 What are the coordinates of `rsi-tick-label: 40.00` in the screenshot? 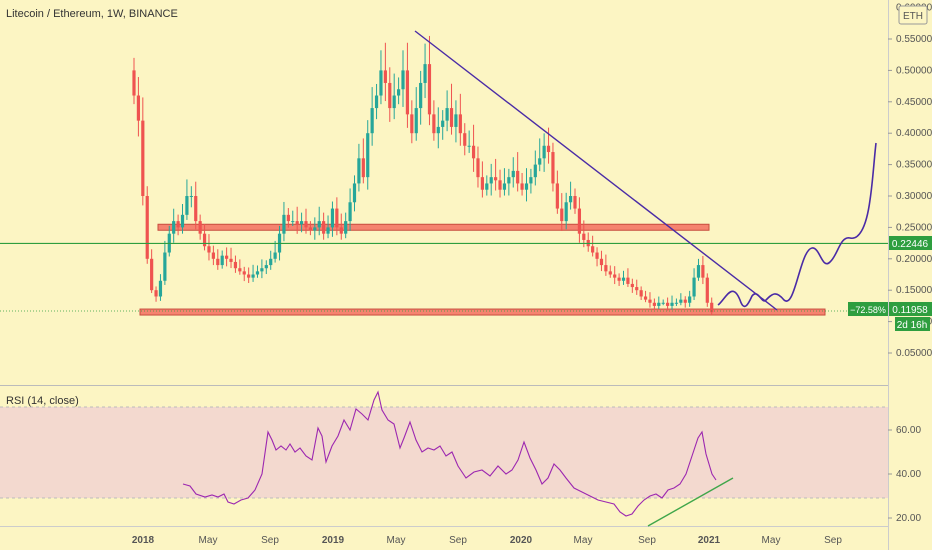 It's located at (908, 474).